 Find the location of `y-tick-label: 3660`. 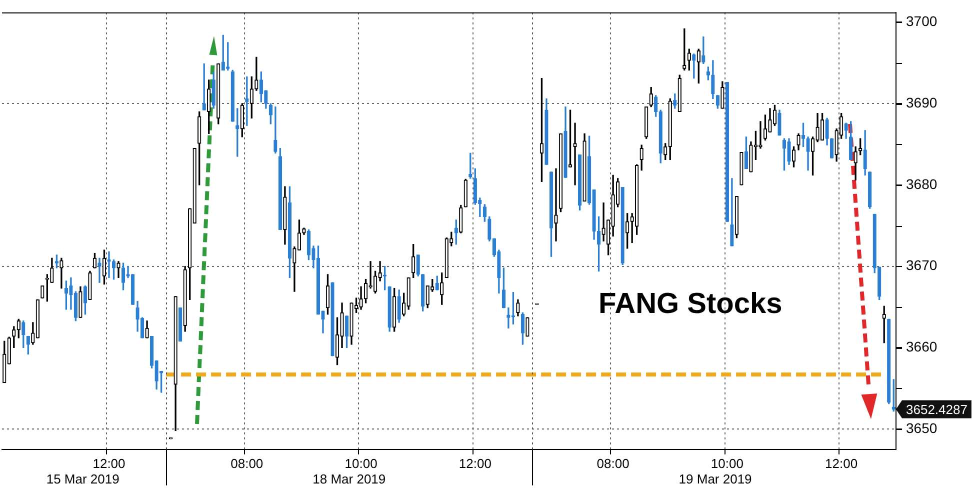

y-tick-label: 3660 is located at coordinates (922, 346).